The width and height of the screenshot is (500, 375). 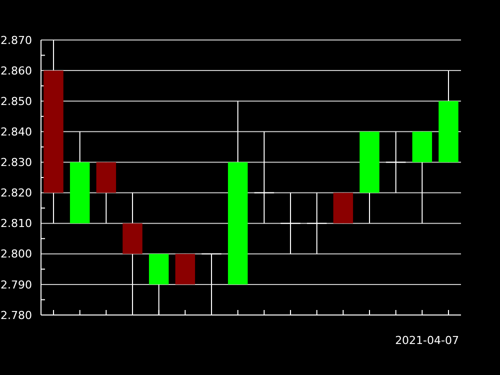 I want to click on y-tick-label: 2.850, so click(x=16, y=101).